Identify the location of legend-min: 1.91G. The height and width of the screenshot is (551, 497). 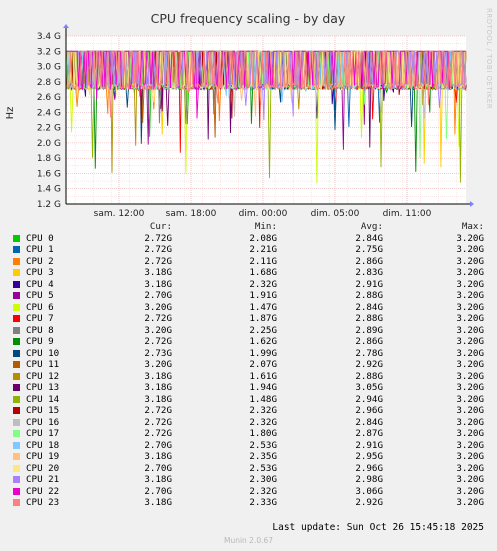
(263, 295).